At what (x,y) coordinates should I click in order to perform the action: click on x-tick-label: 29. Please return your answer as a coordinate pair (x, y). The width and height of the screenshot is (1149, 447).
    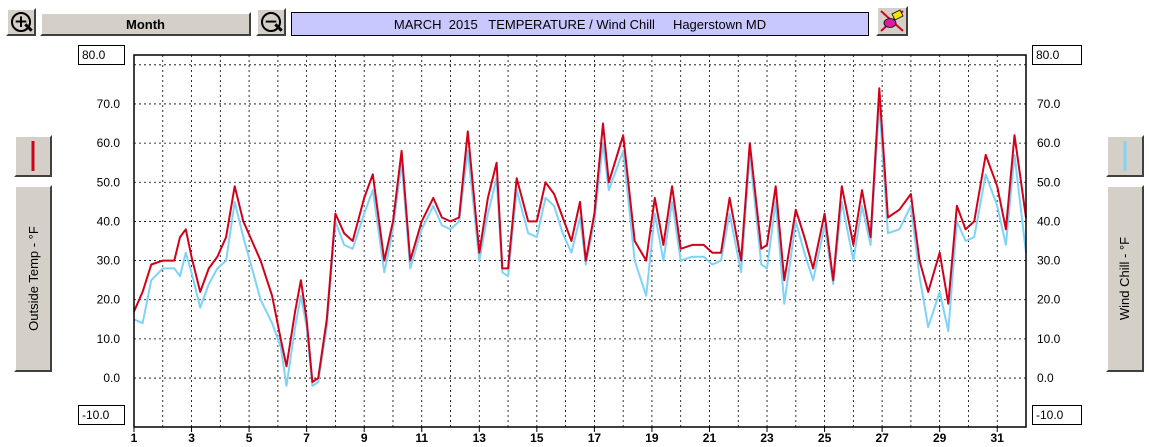
    Looking at the image, I should click on (940, 438).